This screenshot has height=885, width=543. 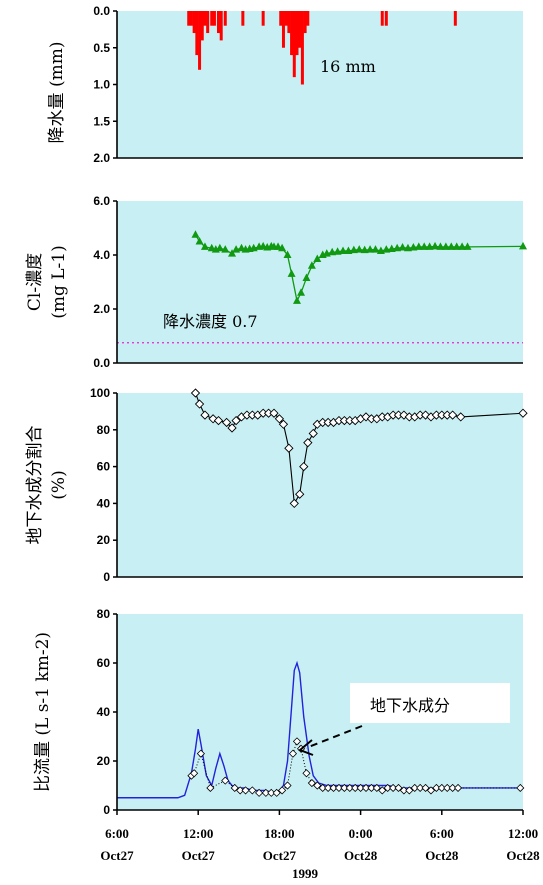 I want to click on annotation-arrow-head, so click(x=306, y=747).